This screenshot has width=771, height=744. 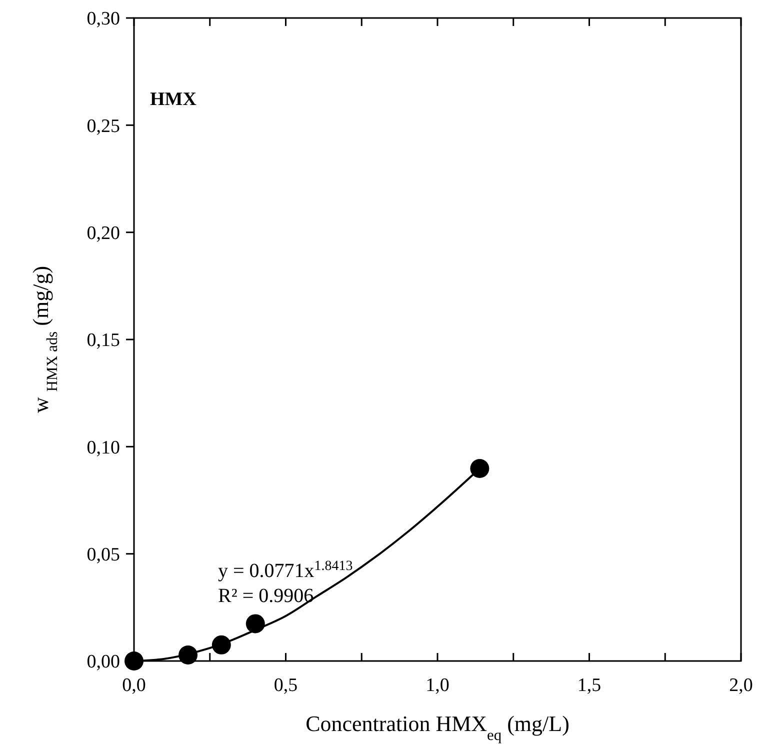 What do you see at coordinates (103, 341) in the screenshot?
I see `y-tick-label: 0,15` at bounding box center [103, 341].